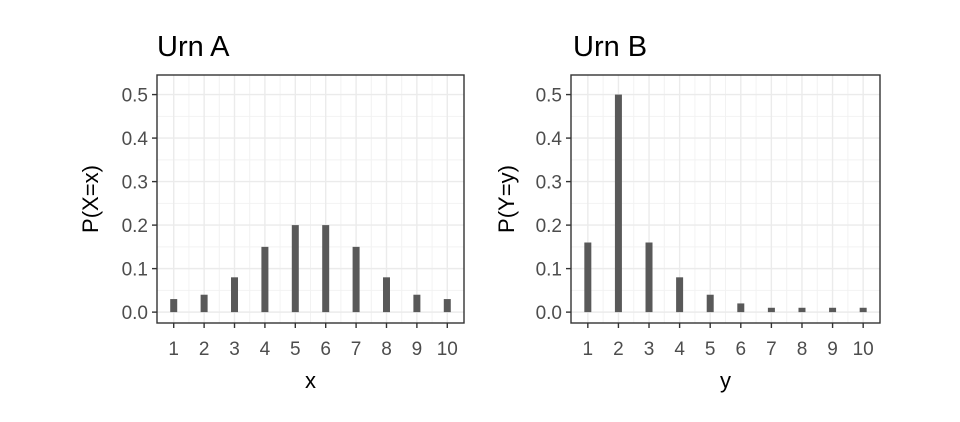  What do you see at coordinates (506, 199) in the screenshot?
I see `y-axis-label: P(Y=y)` at bounding box center [506, 199].